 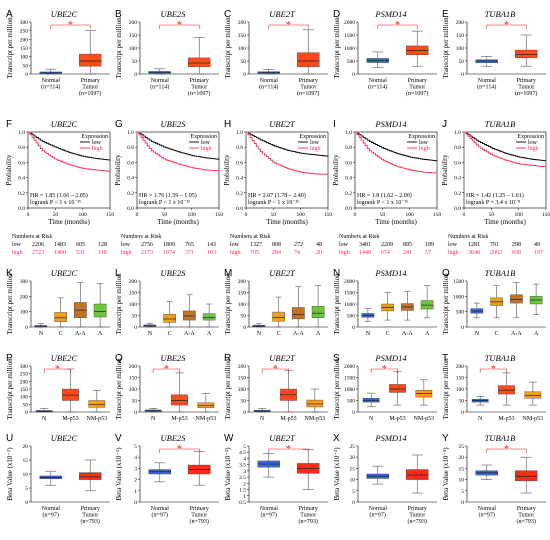 What do you see at coordinates (173, 14) in the screenshot?
I see `gene-title: UBE2S` at bounding box center [173, 14].